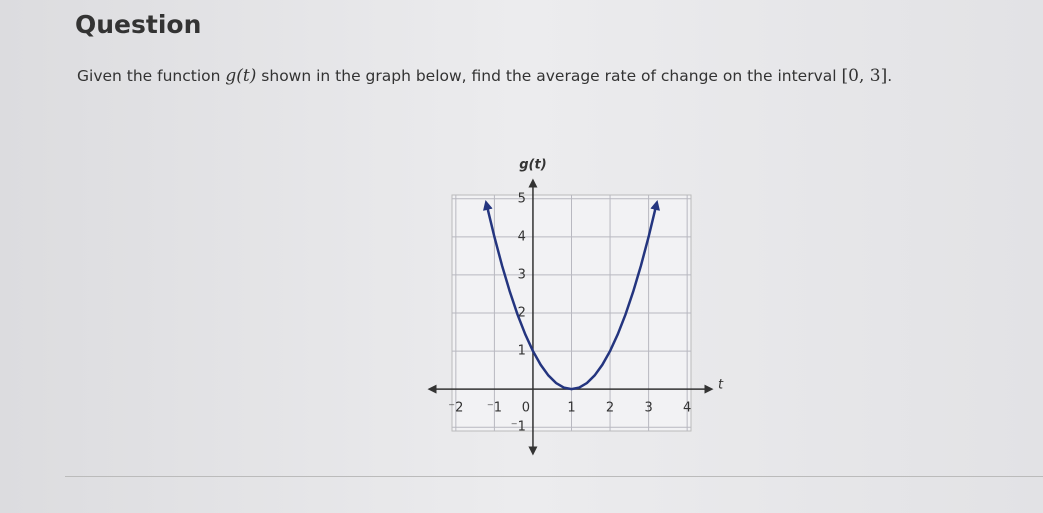 The width and height of the screenshot is (1043, 513). Describe the element at coordinates (721, 385) in the screenshot. I see `x-axis-label: t` at that location.